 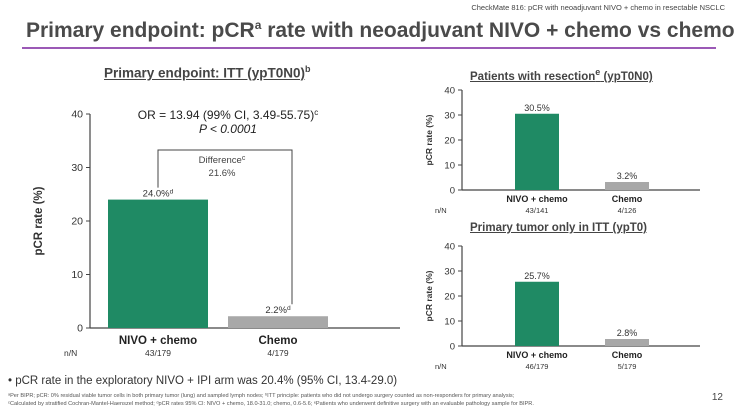 I want to click on n-over-n-value: 4/179, so click(x=278, y=353).